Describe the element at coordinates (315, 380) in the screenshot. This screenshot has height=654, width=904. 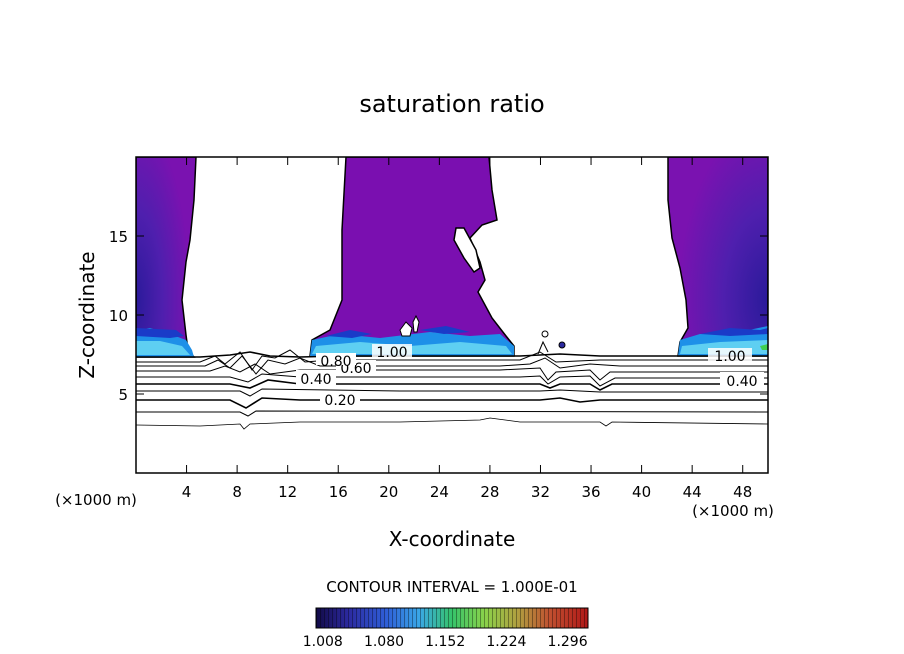
I see `contour-label-0.40-left: 0.40` at that location.